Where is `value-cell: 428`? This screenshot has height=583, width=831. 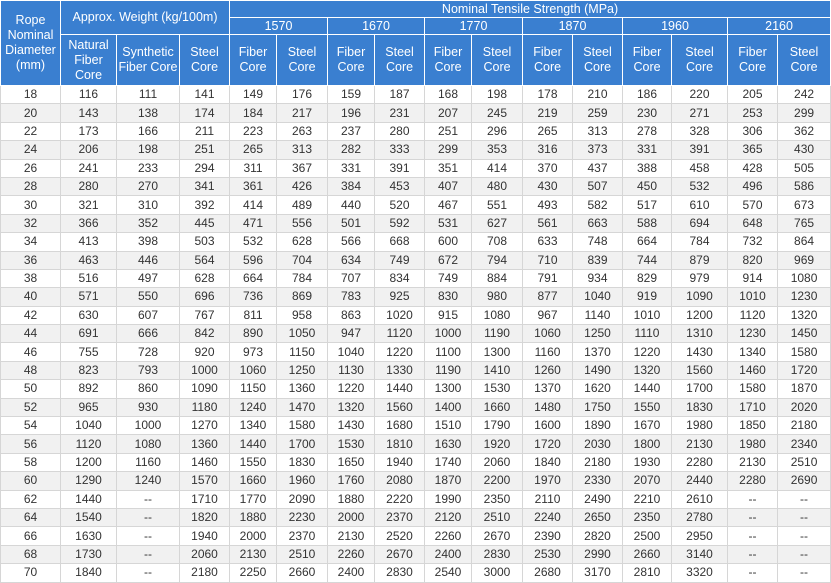
value-cell: 428 is located at coordinates (753, 168).